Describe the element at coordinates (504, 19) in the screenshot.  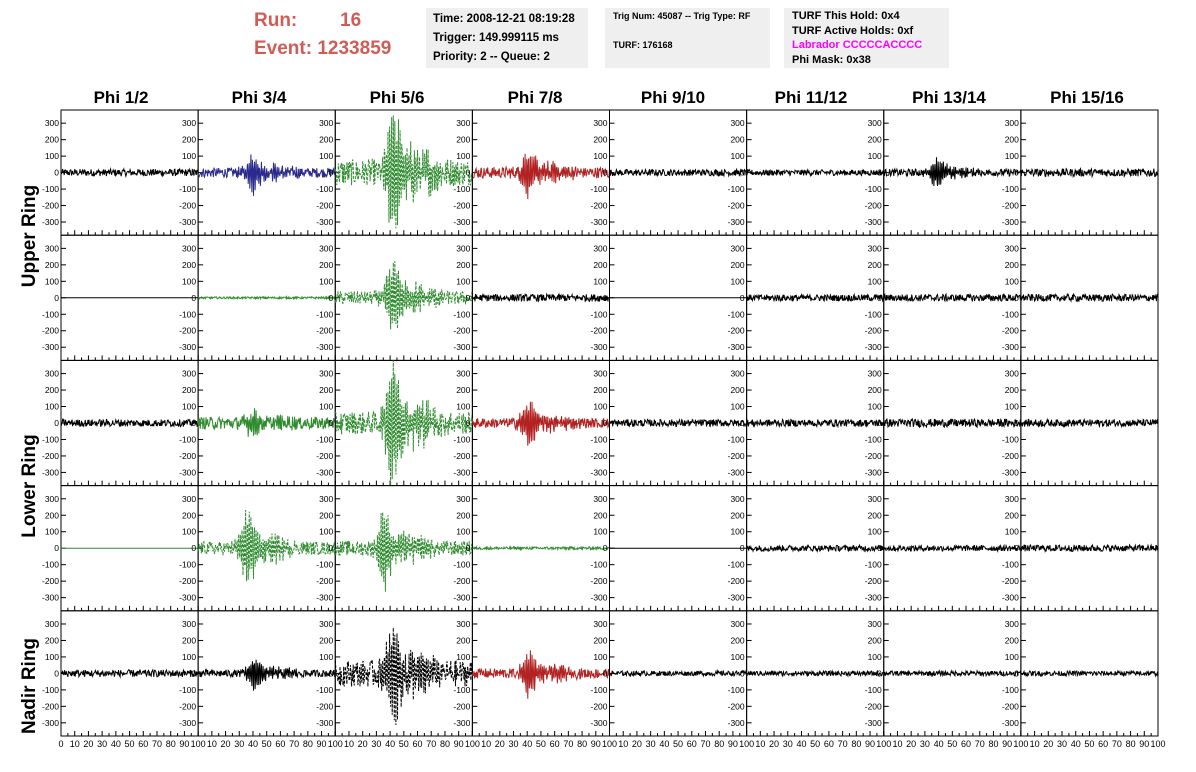
I see `time-text: Time: 2008-12-21 08:19:28` at that location.